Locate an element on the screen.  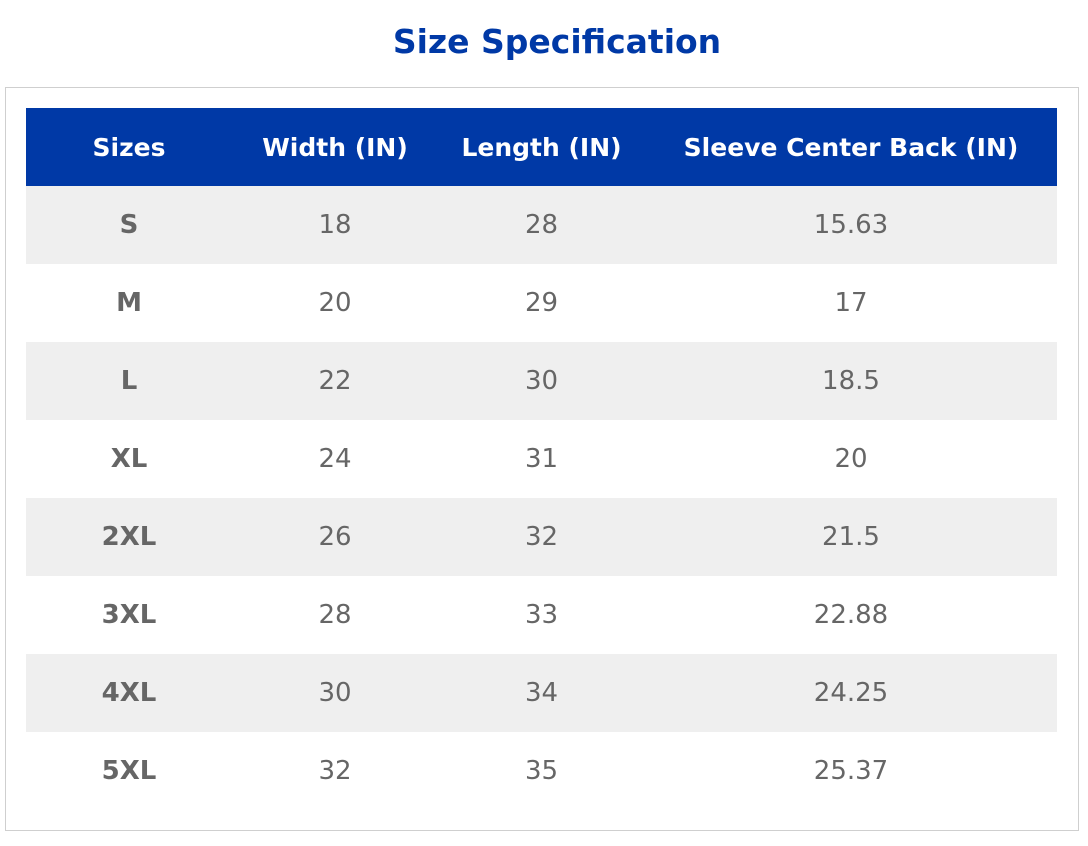
table-row: 4XL 30 34 24.25 is located at coordinates (541, 693).